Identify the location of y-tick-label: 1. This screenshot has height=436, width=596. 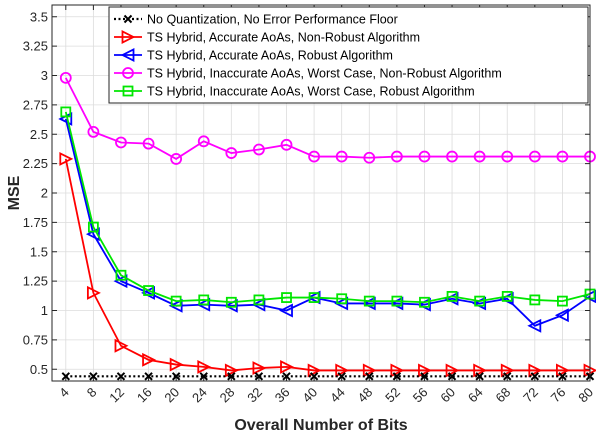
(44, 310).